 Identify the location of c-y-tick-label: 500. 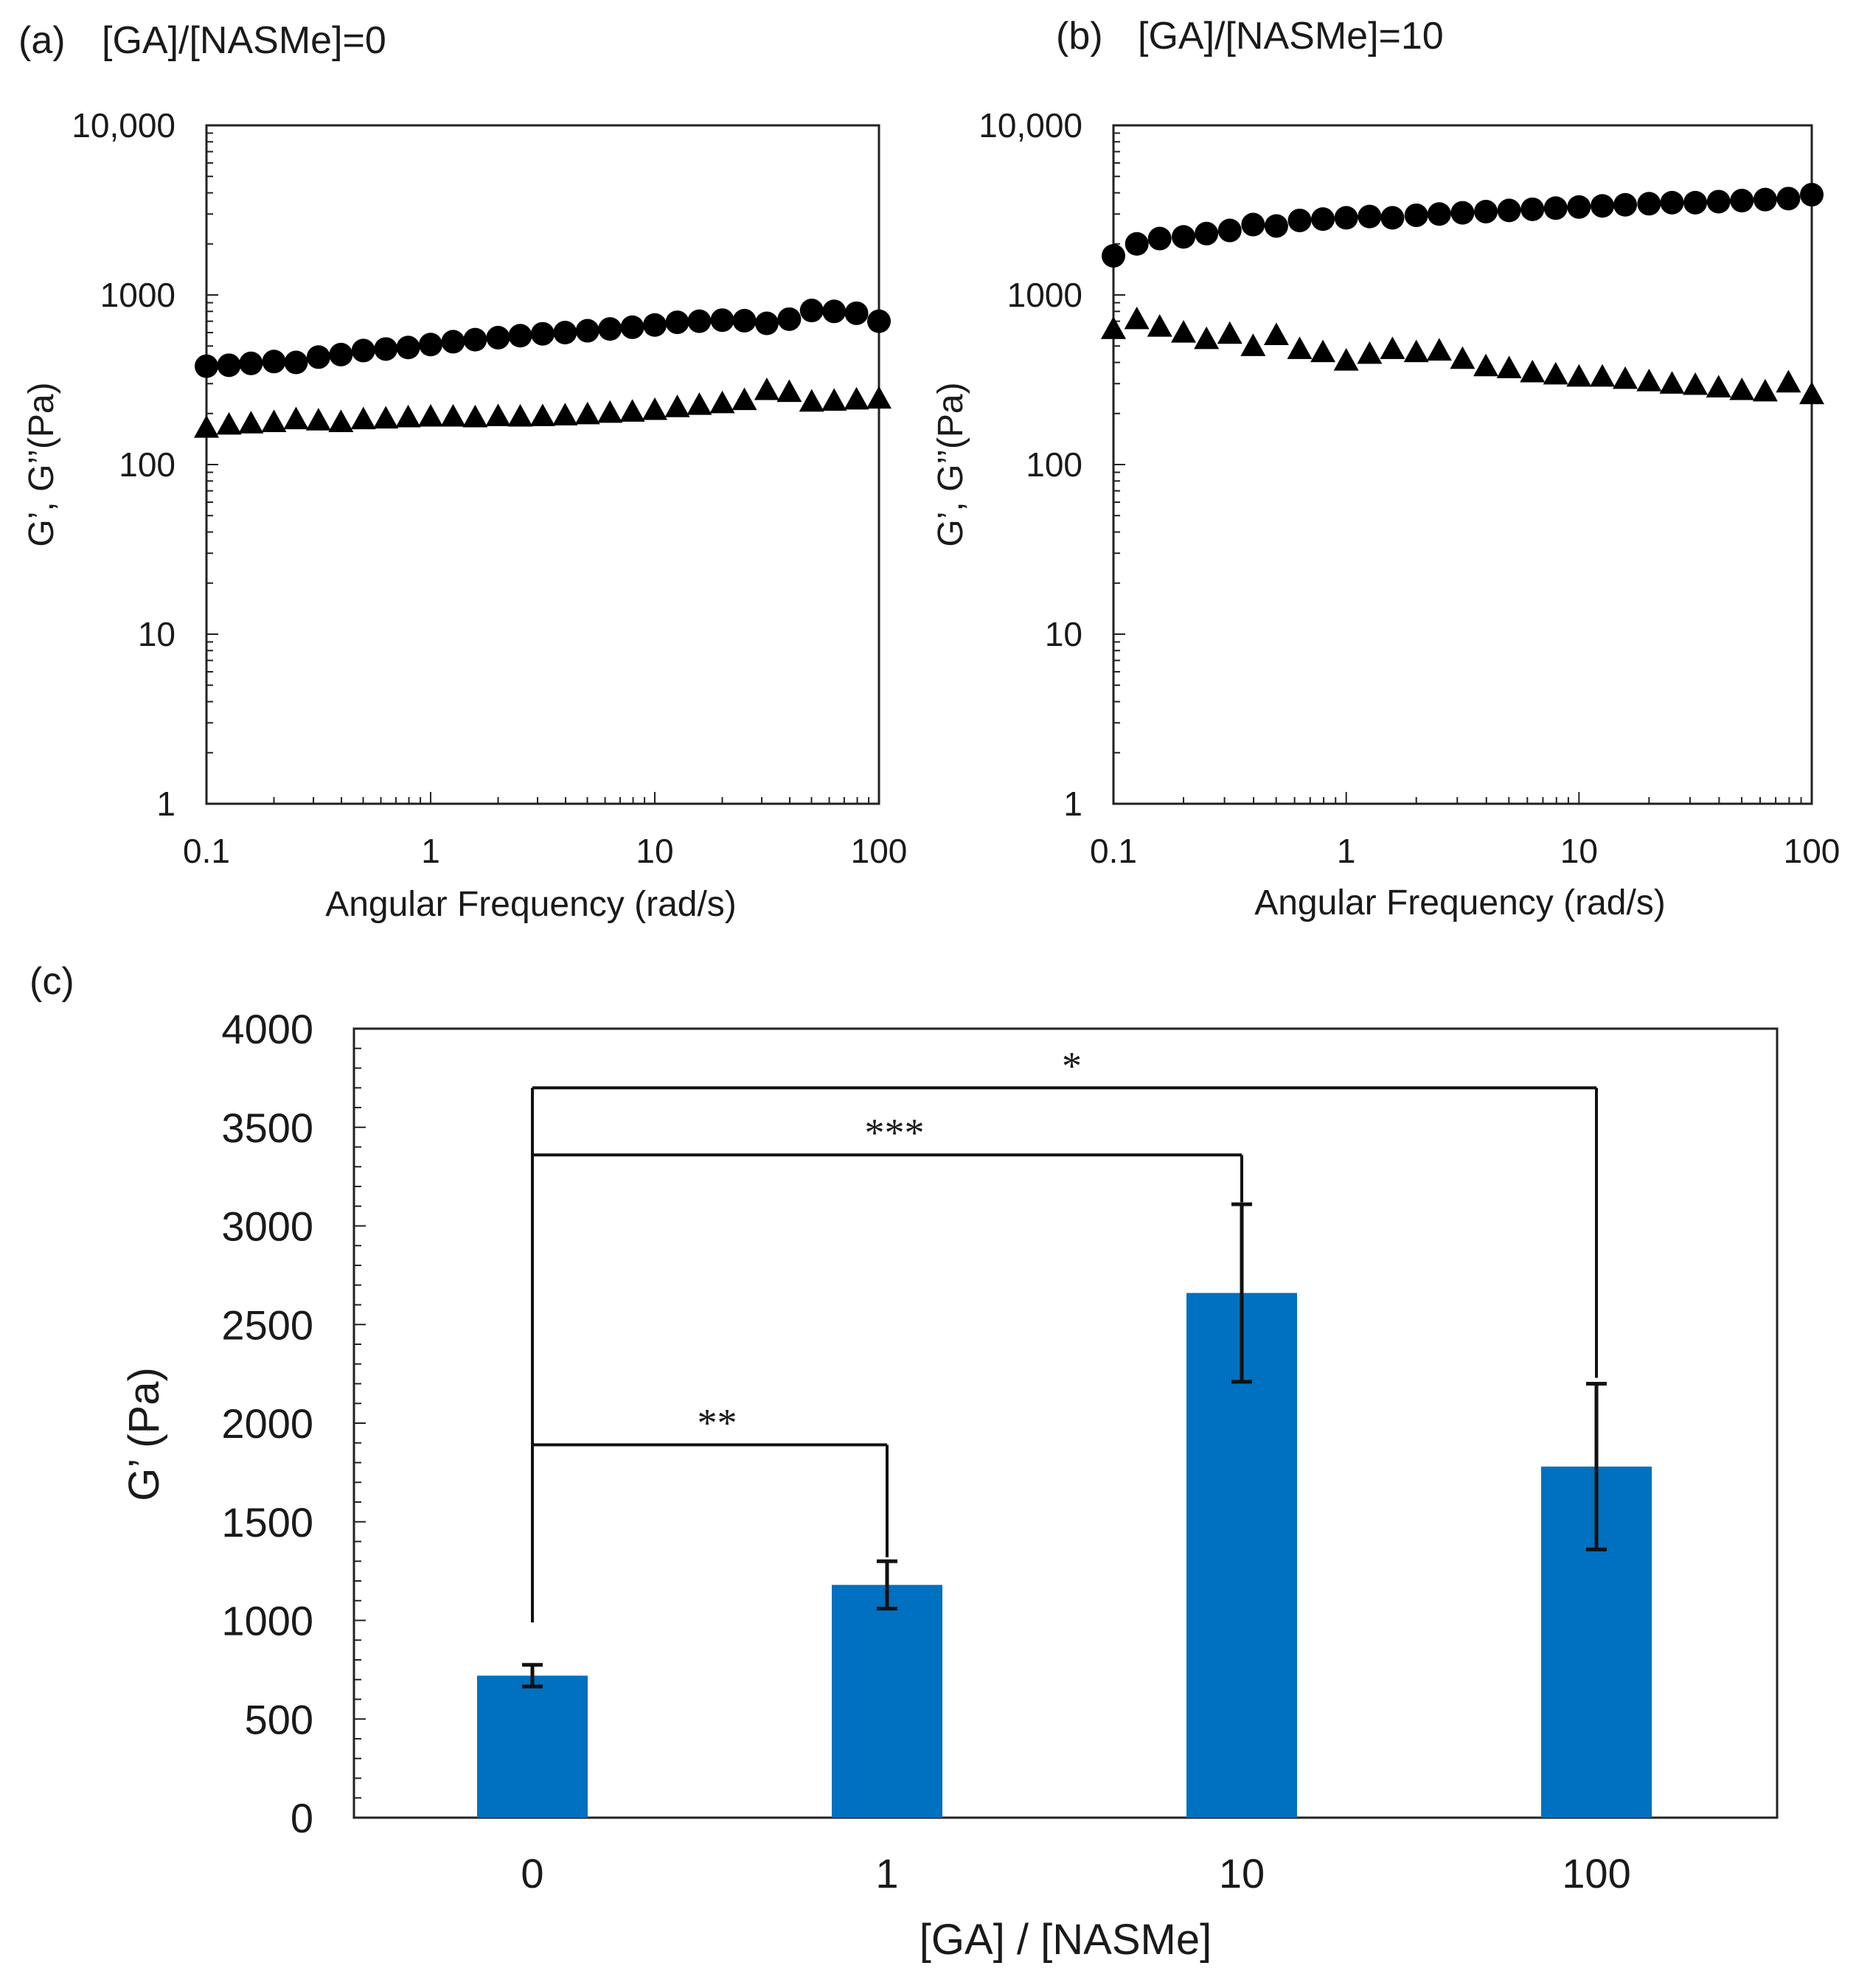
(279, 1719).